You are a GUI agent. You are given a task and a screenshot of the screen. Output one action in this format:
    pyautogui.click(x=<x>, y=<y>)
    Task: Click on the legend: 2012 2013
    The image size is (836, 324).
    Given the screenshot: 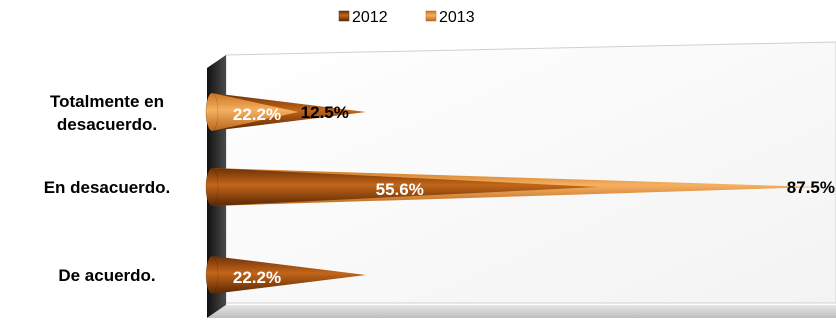 What is the action you would take?
    pyautogui.click(x=406, y=17)
    